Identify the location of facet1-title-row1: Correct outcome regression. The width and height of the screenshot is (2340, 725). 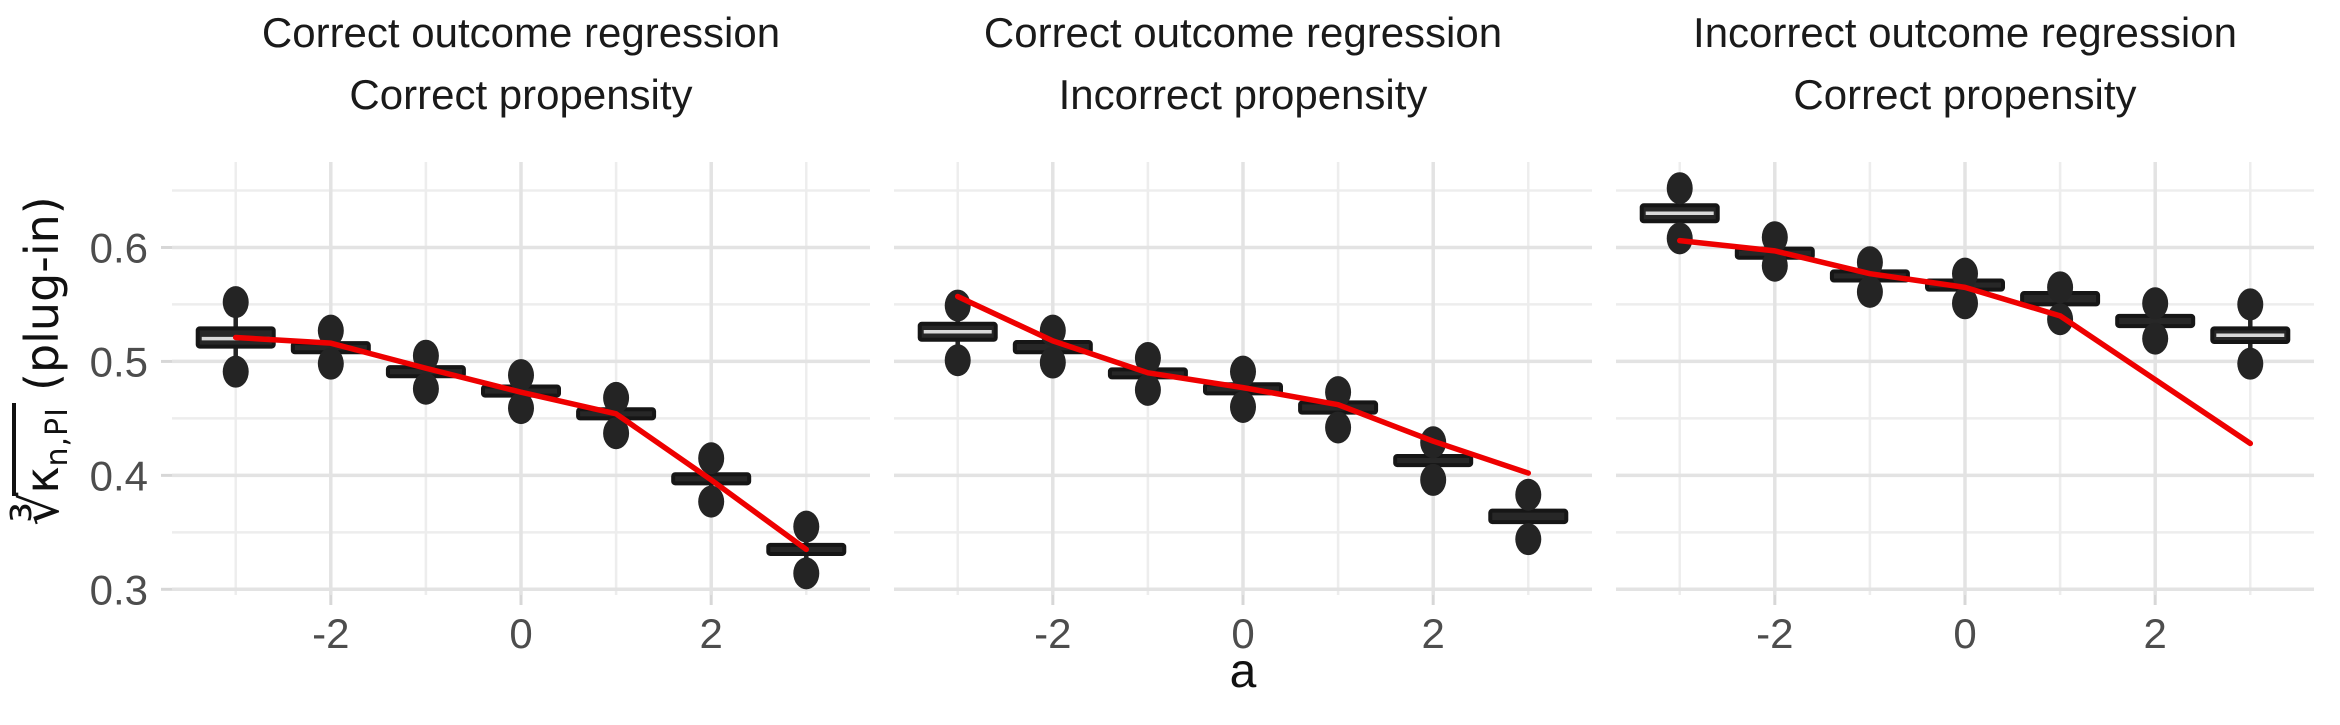
(521, 32).